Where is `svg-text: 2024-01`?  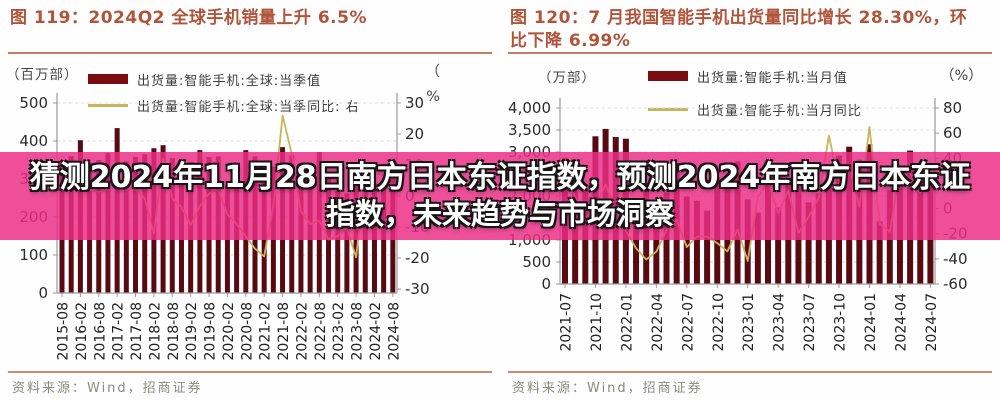
svg-text: 2024-01 is located at coordinates (871, 322).